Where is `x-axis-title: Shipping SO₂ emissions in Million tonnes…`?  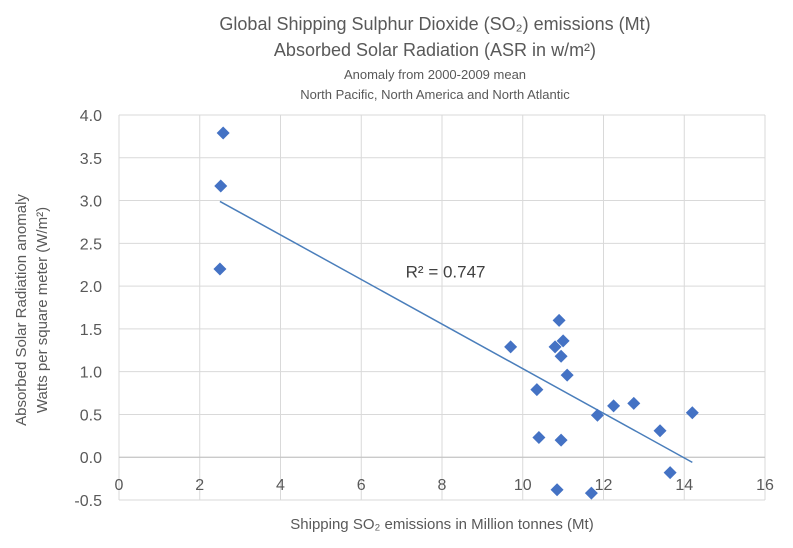 x-axis-title: Shipping SO₂ emissions in Million tonnes… is located at coordinates (441, 524).